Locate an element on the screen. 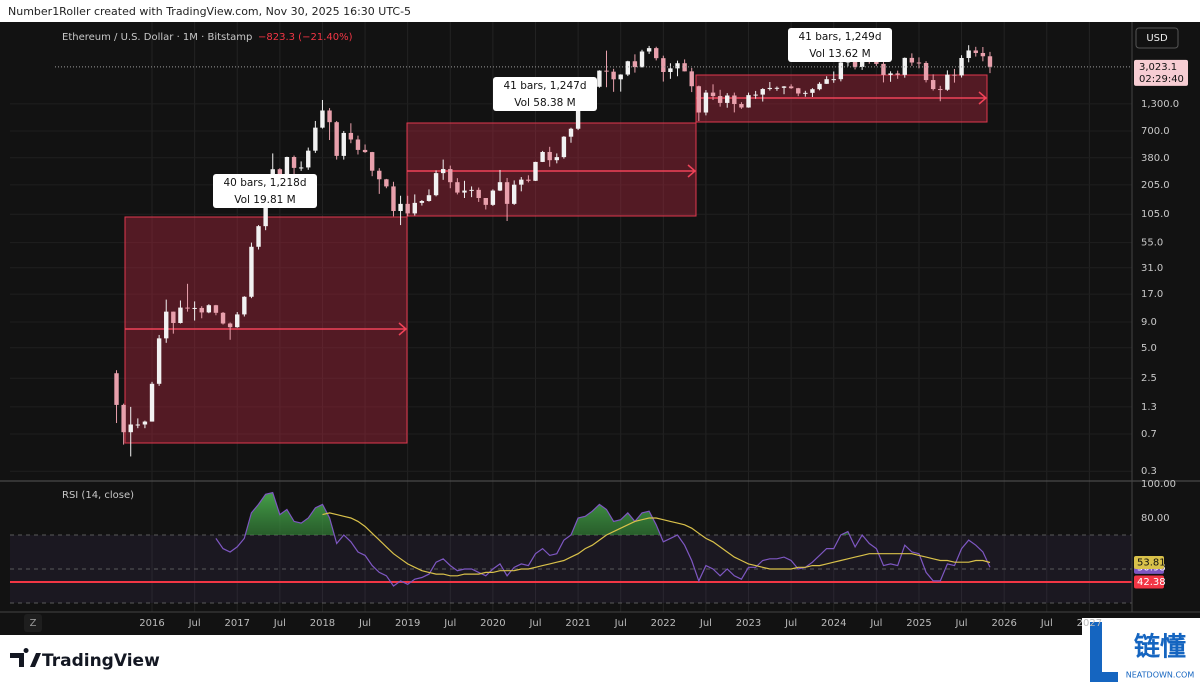 The height and width of the screenshot is (688, 1200). y-tick-label: 55.0 is located at coordinates (1152, 243).